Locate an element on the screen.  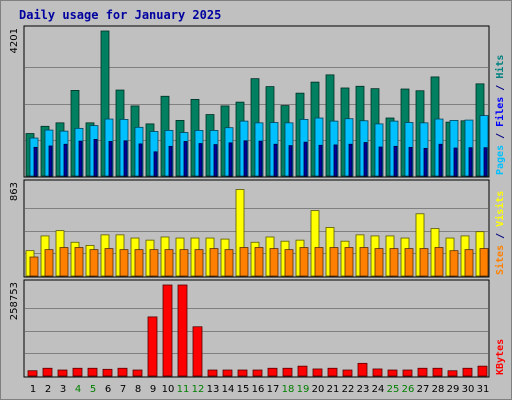
day-label: 11 is located at coordinates (183, 389).